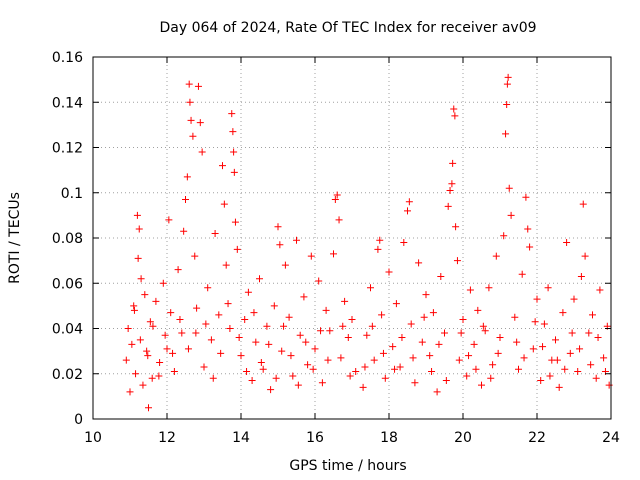 This screenshot has height=480, width=640. Describe the element at coordinates (347, 466) in the screenshot. I see `x-axis-label: GPS time / hours` at that location.